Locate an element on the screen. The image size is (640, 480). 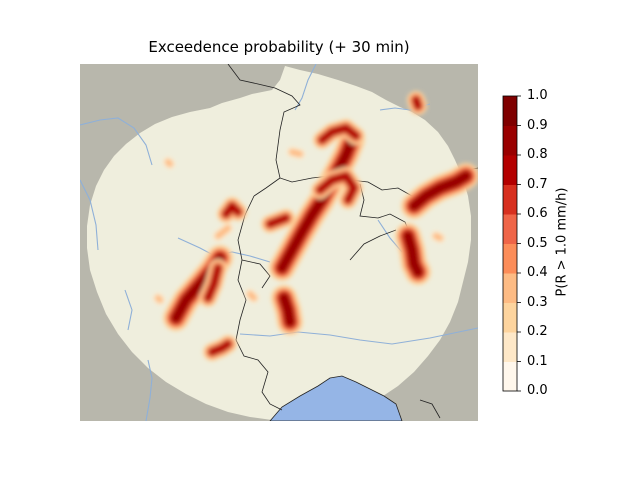
colorbar-tick: 0.8 is located at coordinates (537, 154).